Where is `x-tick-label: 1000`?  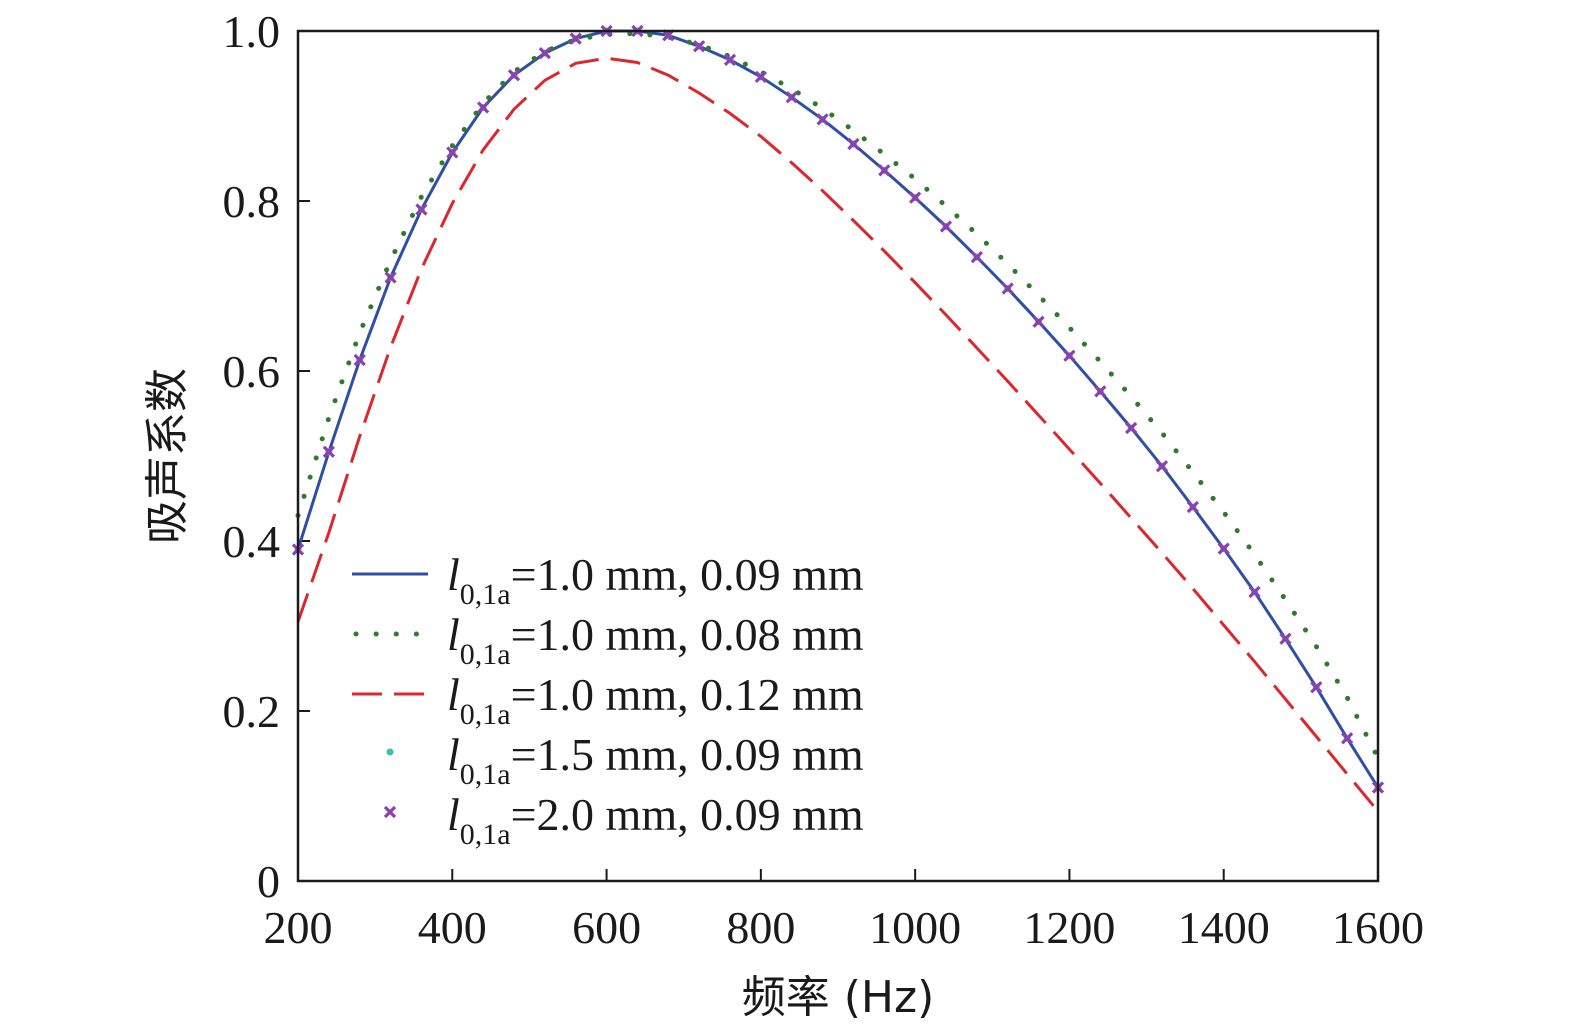
x-tick-label: 1000 is located at coordinates (915, 927).